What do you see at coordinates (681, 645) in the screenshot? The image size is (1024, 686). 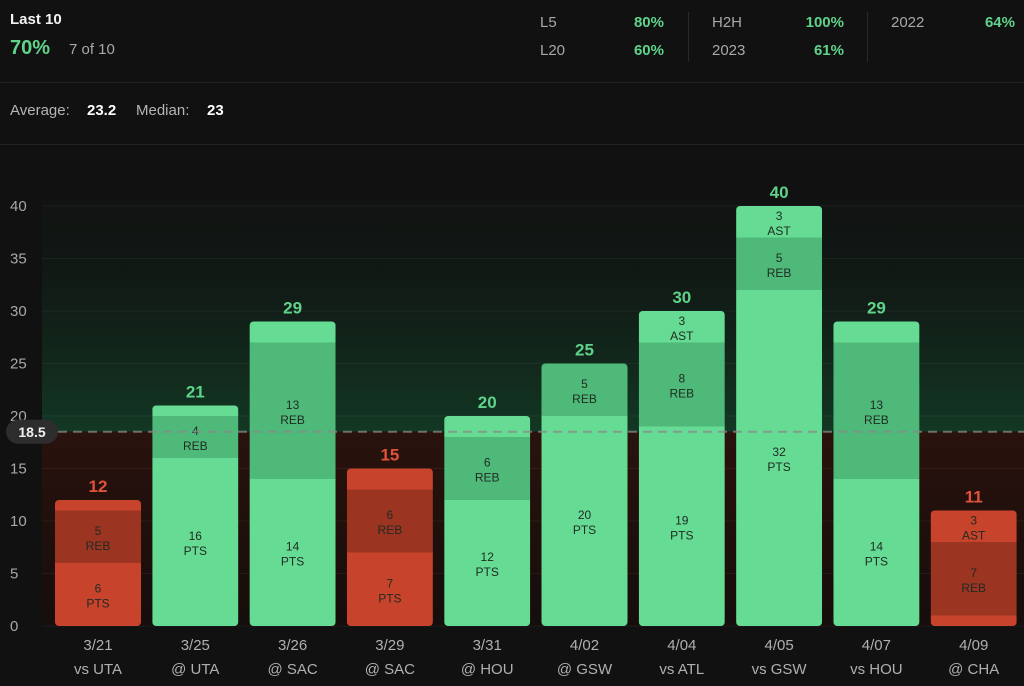 I see `x-tick-date: 4/04` at bounding box center [681, 645].